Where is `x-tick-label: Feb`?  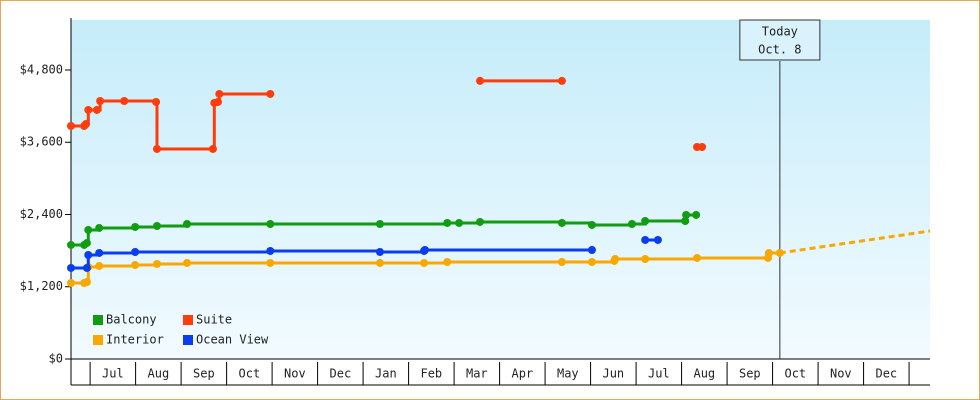 x-tick-label: Feb is located at coordinates (431, 374).